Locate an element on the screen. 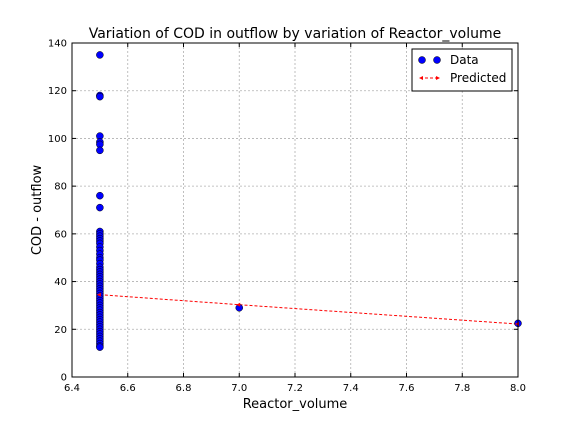 The image size is (576, 432). y-tick-label: 20 is located at coordinates (60, 330).